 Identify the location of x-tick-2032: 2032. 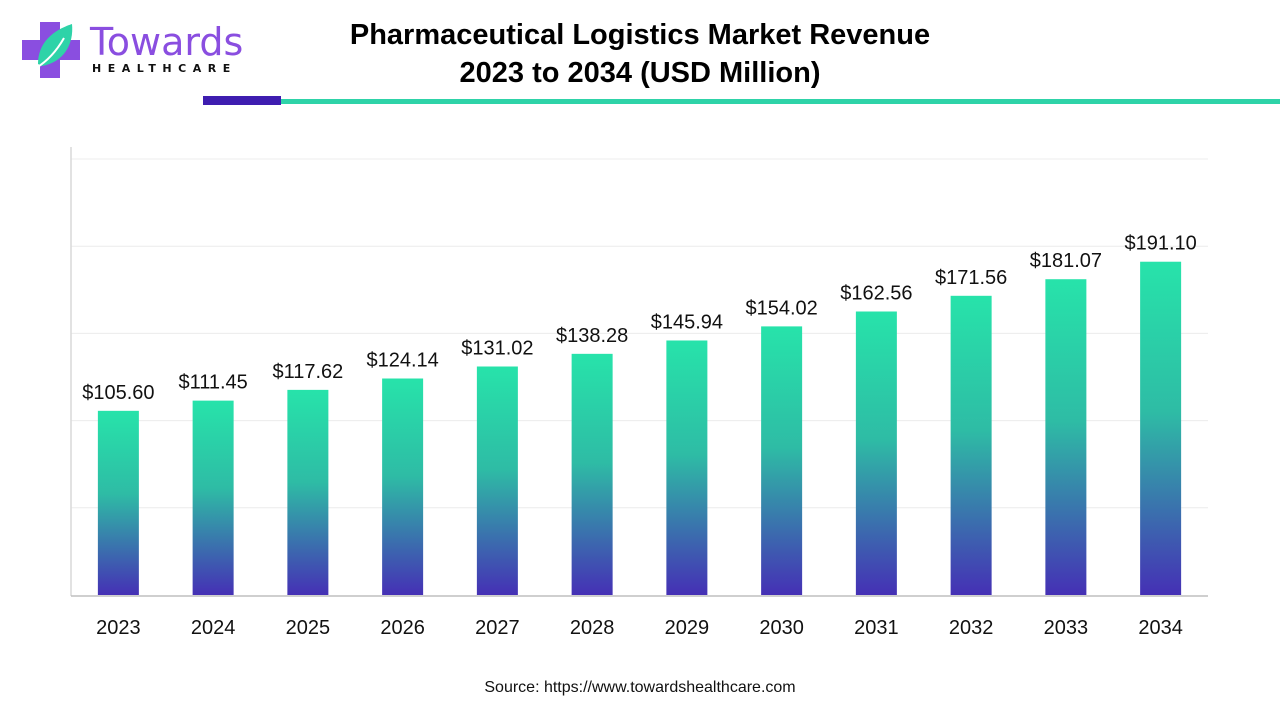
(971, 628).